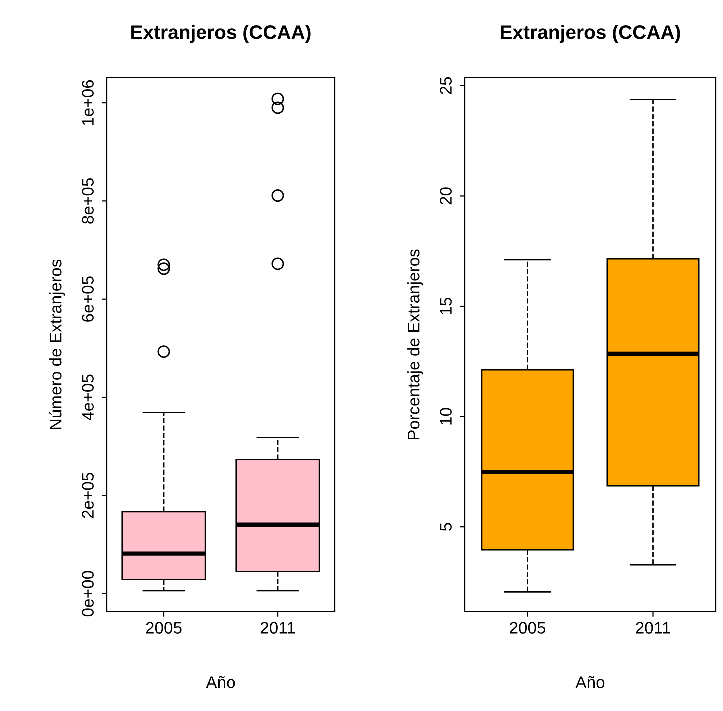  What do you see at coordinates (446, 416) in the screenshot?
I see `y-tick-label: 10` at bounding box center [446, 416].